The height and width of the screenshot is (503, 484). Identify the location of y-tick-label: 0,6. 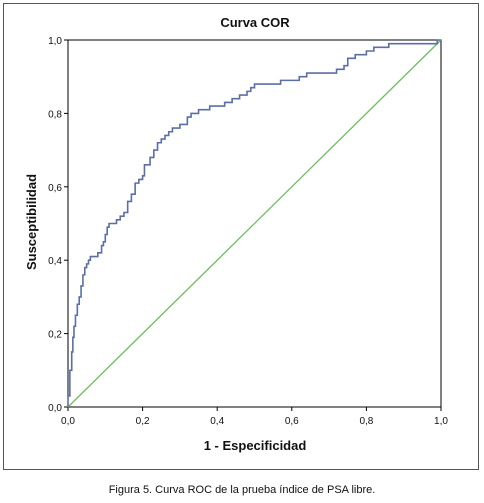
(55, 188).